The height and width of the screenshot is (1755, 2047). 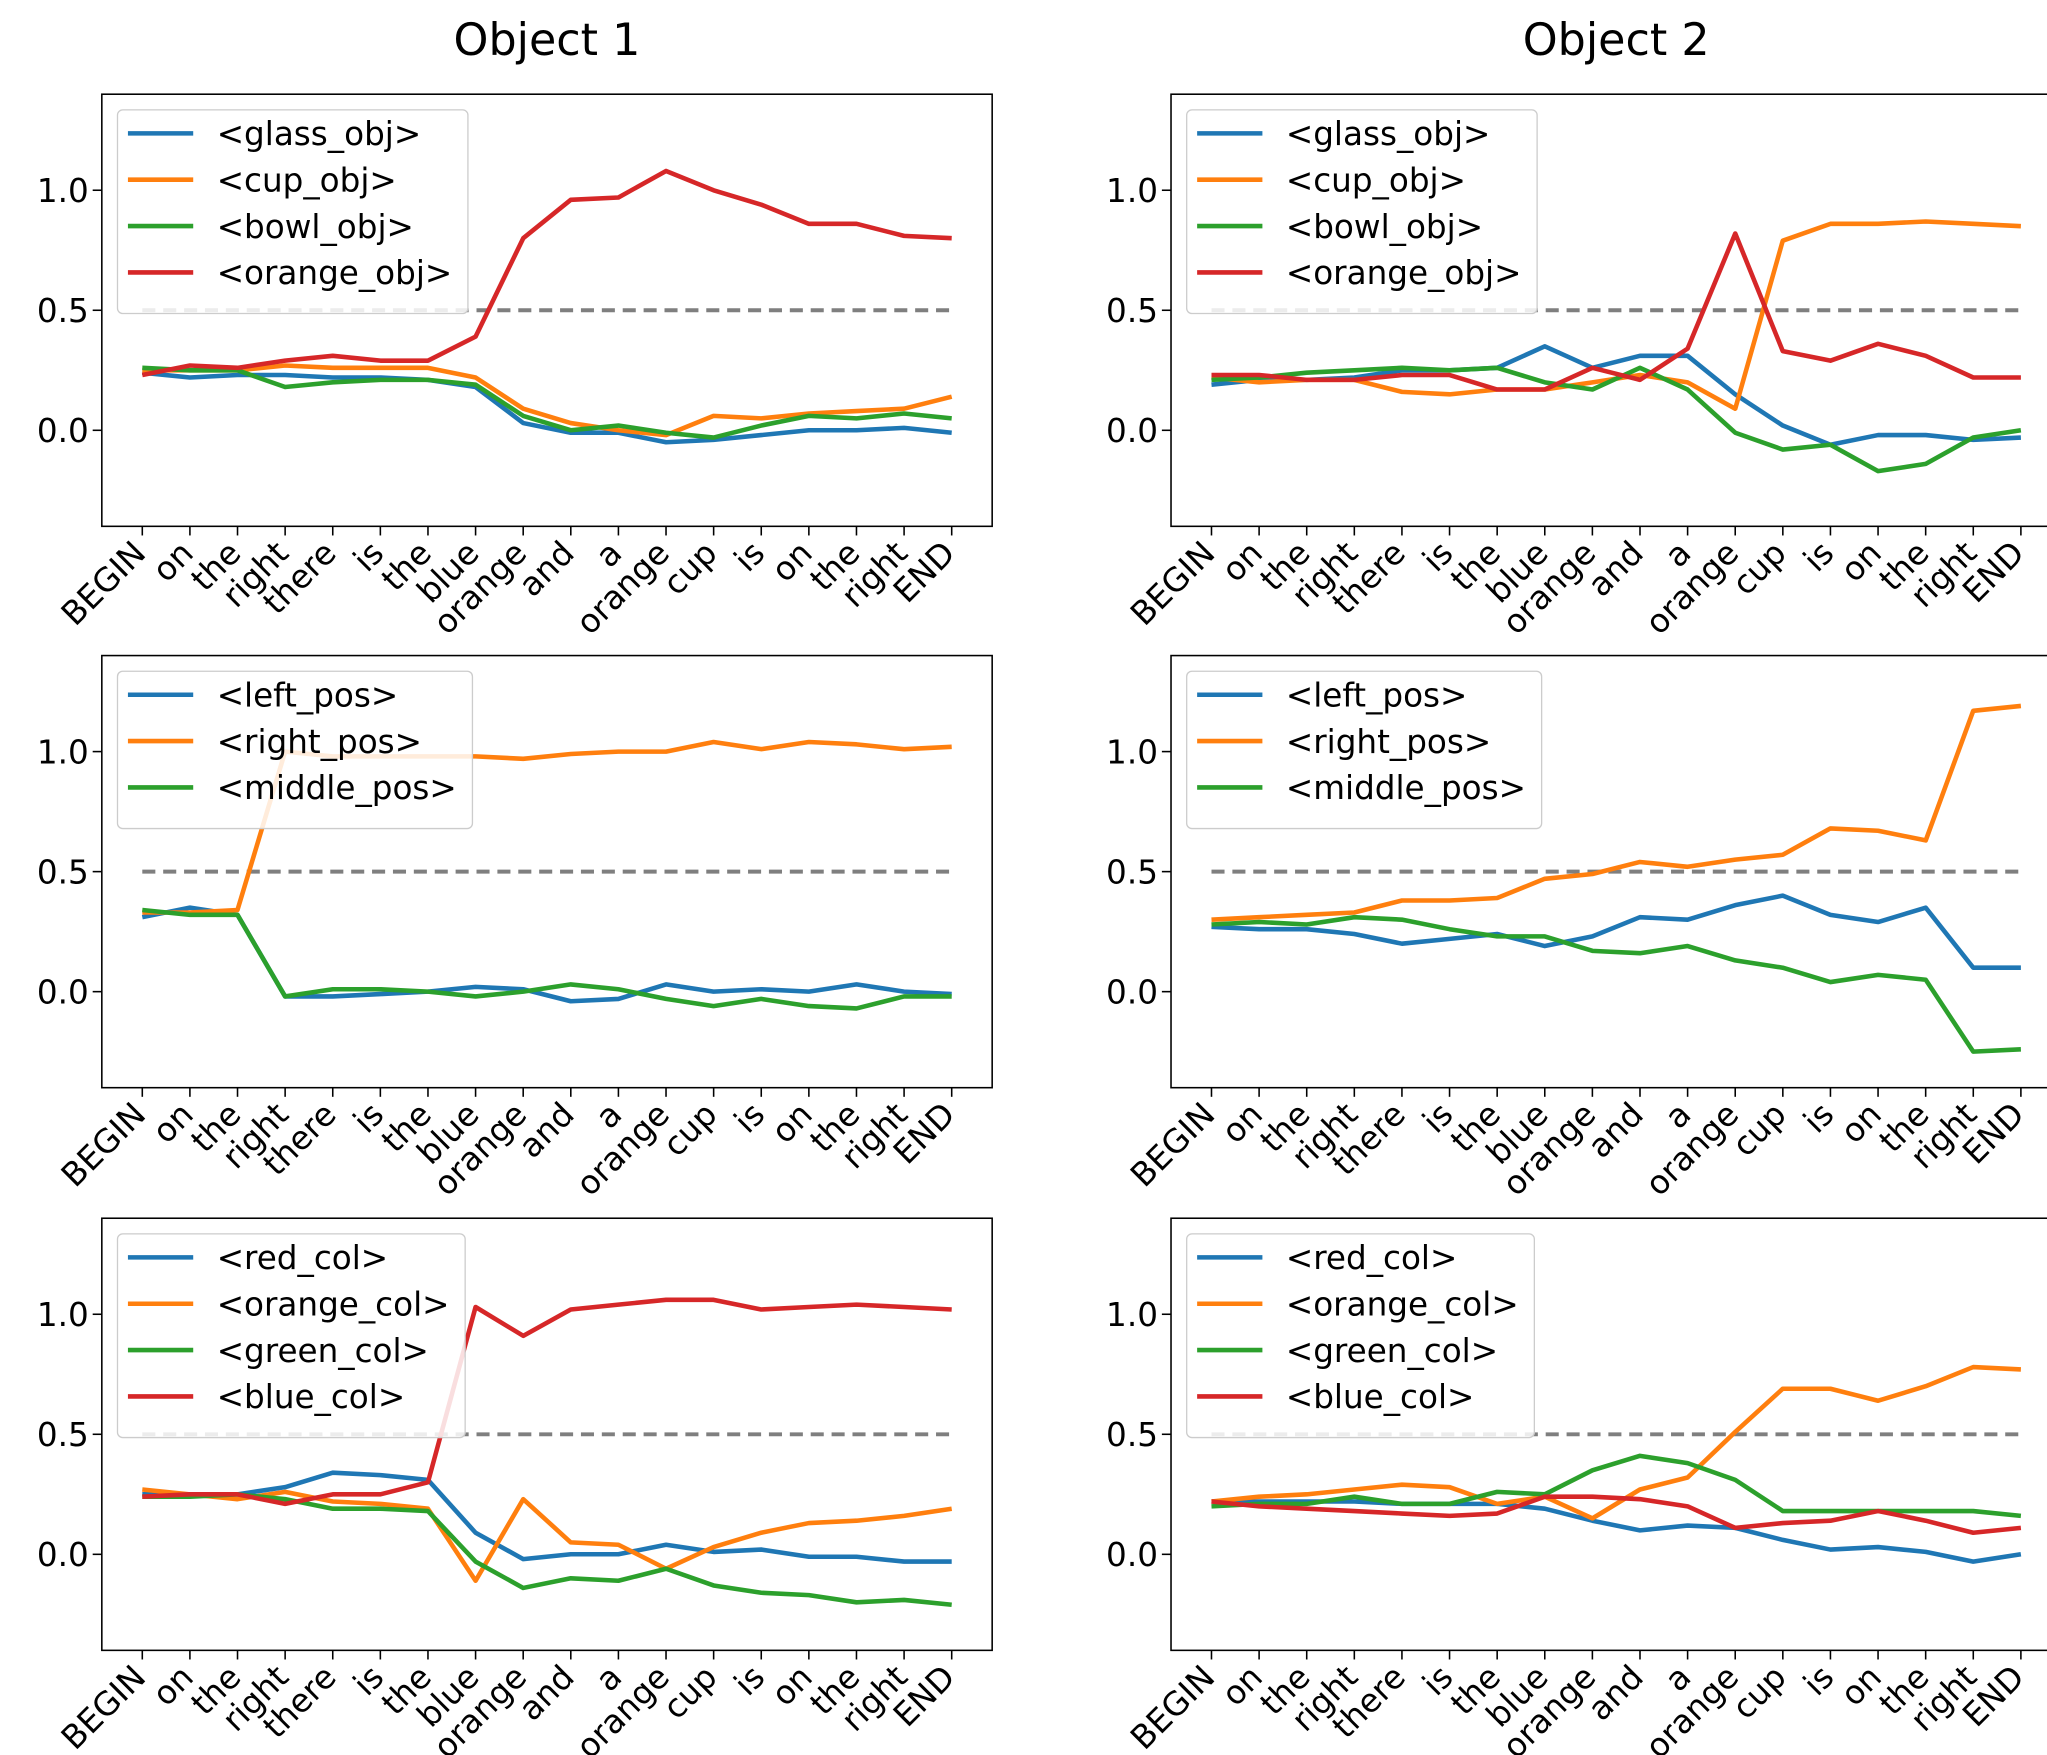 What do you see at coordinates (308, 695) in the screenshot?
I see `legend-label: <left_pos>` at bounding box center [308, 695].